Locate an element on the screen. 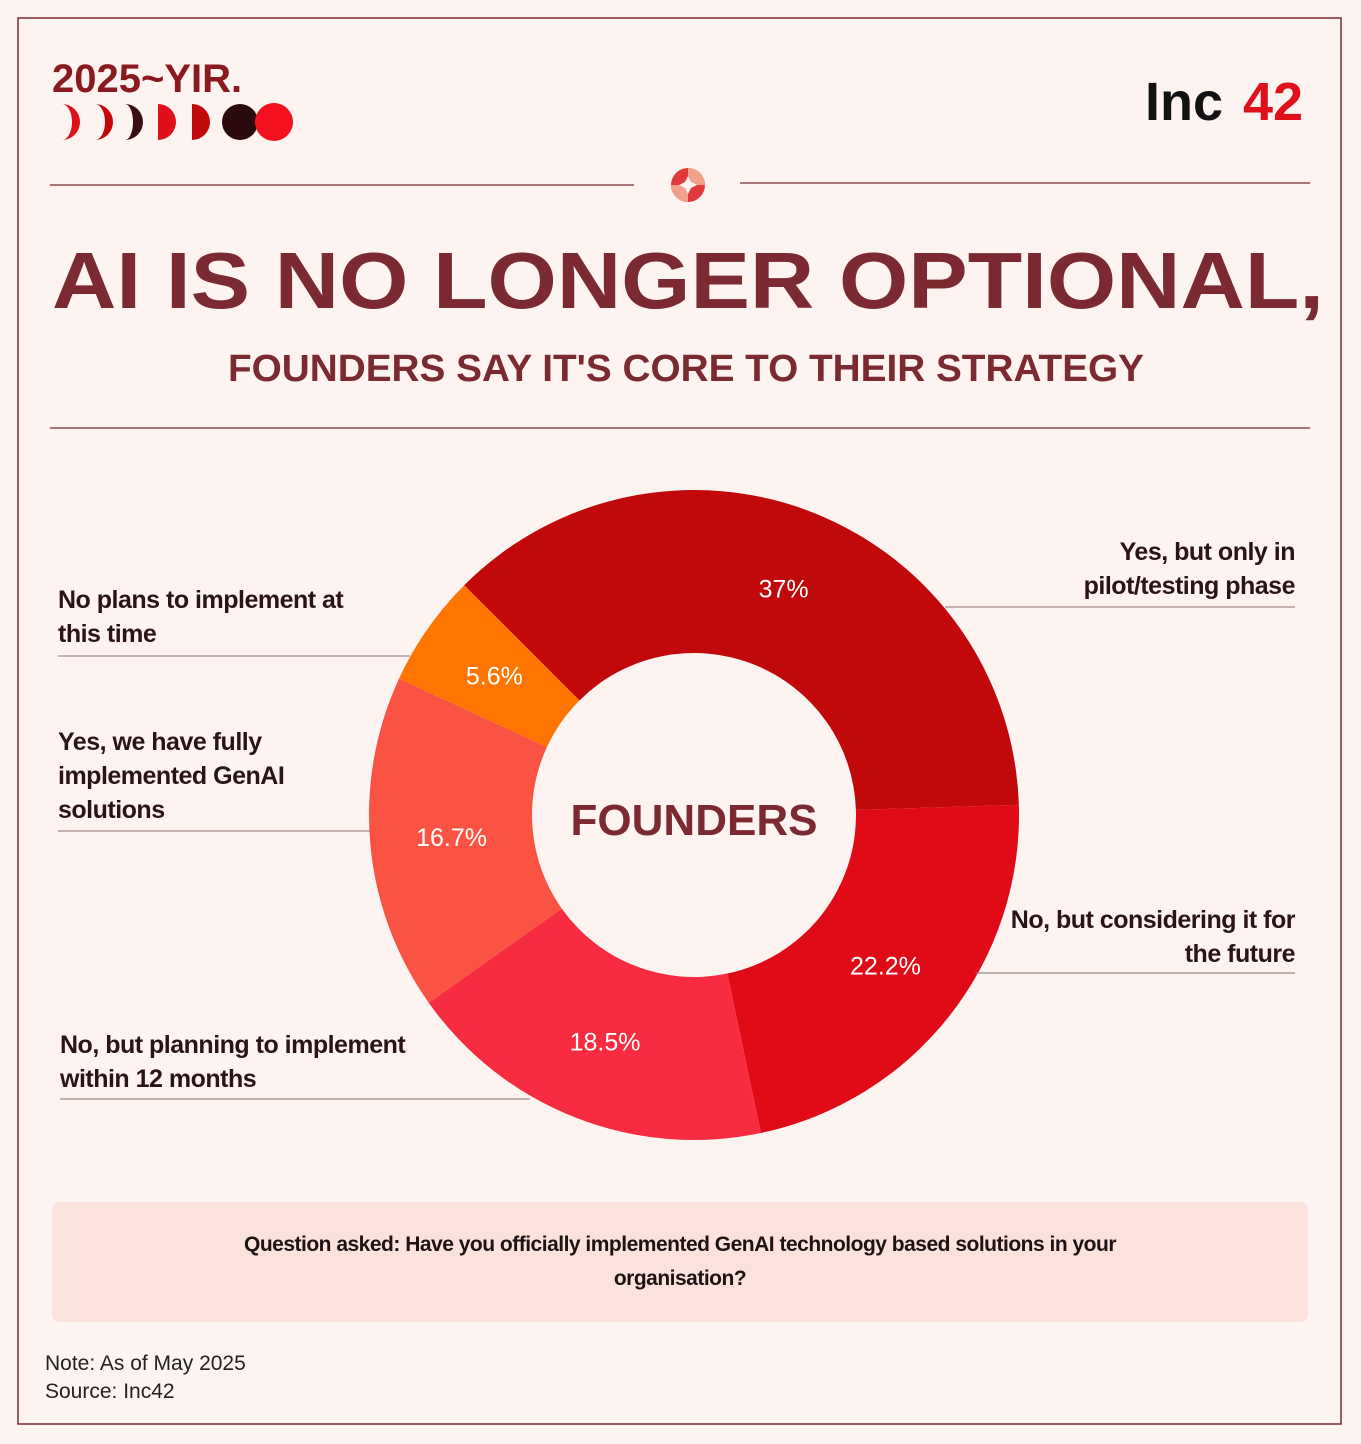  source: Source: Inc42 is located at coordinates (110, 1391).